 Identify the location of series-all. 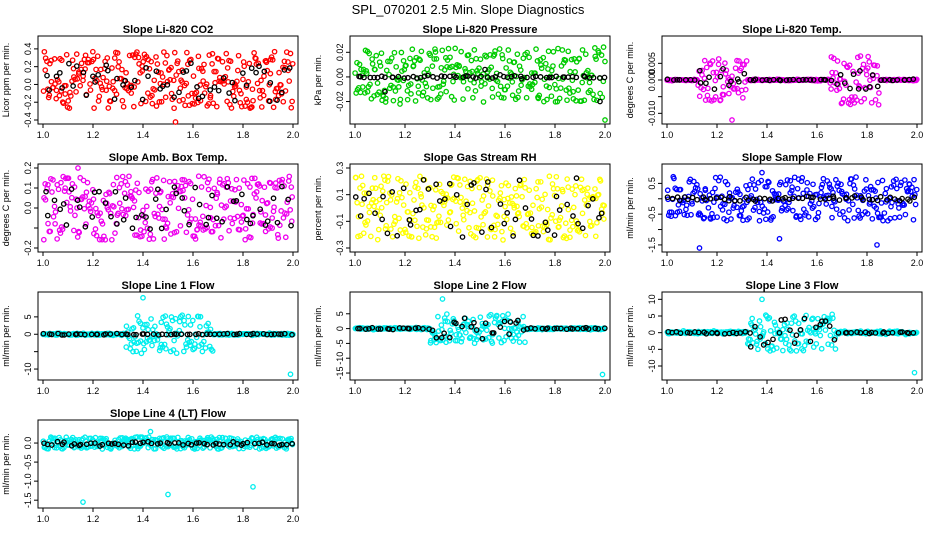
(168, 466).